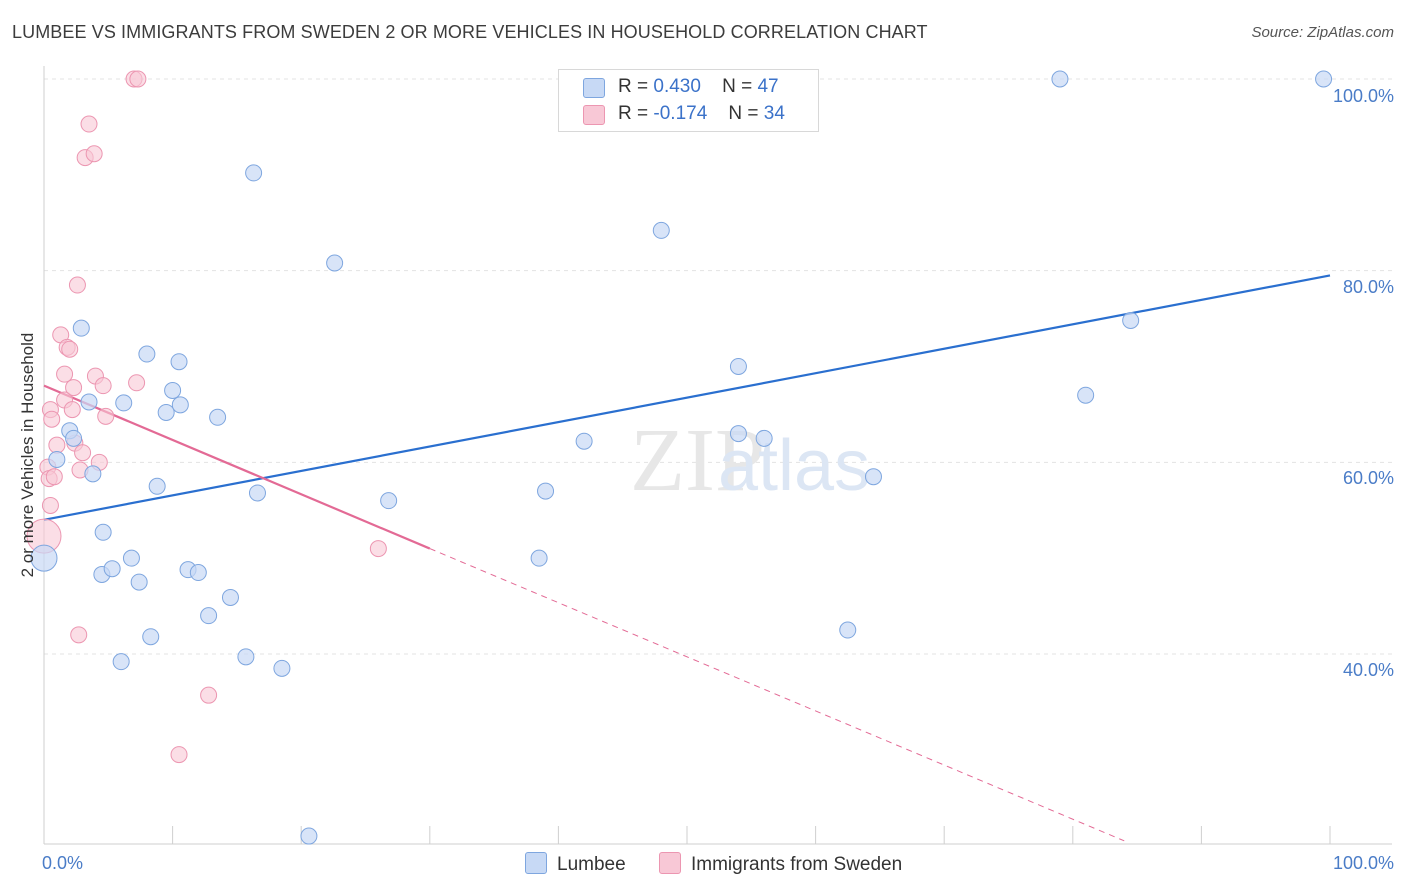 This screenshot has height=892, width=1406. What do you see at coordinates (677, 86) in the screenshot?
I see `legend-r-value: 0.430` at bounding box center [677, 86].